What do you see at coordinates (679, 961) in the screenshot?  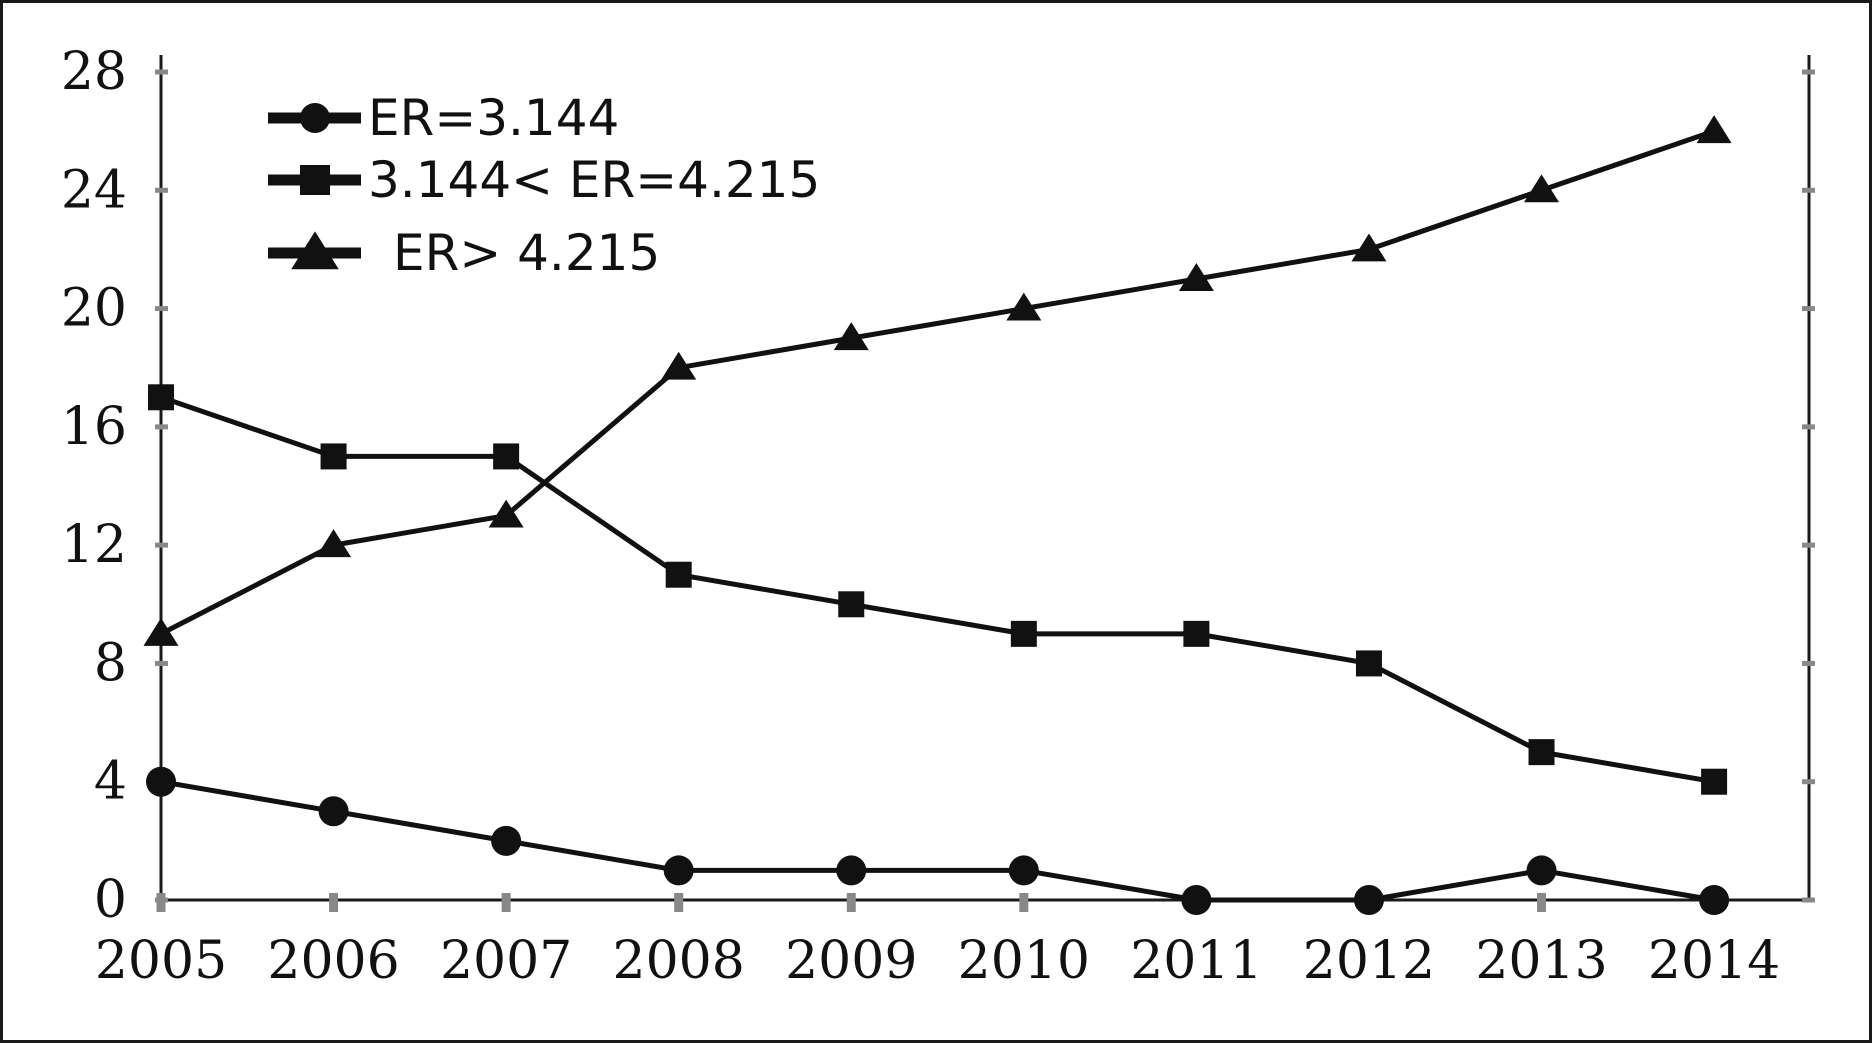 I see `x-tick-label: 2008` at bounding box center [679, 961].